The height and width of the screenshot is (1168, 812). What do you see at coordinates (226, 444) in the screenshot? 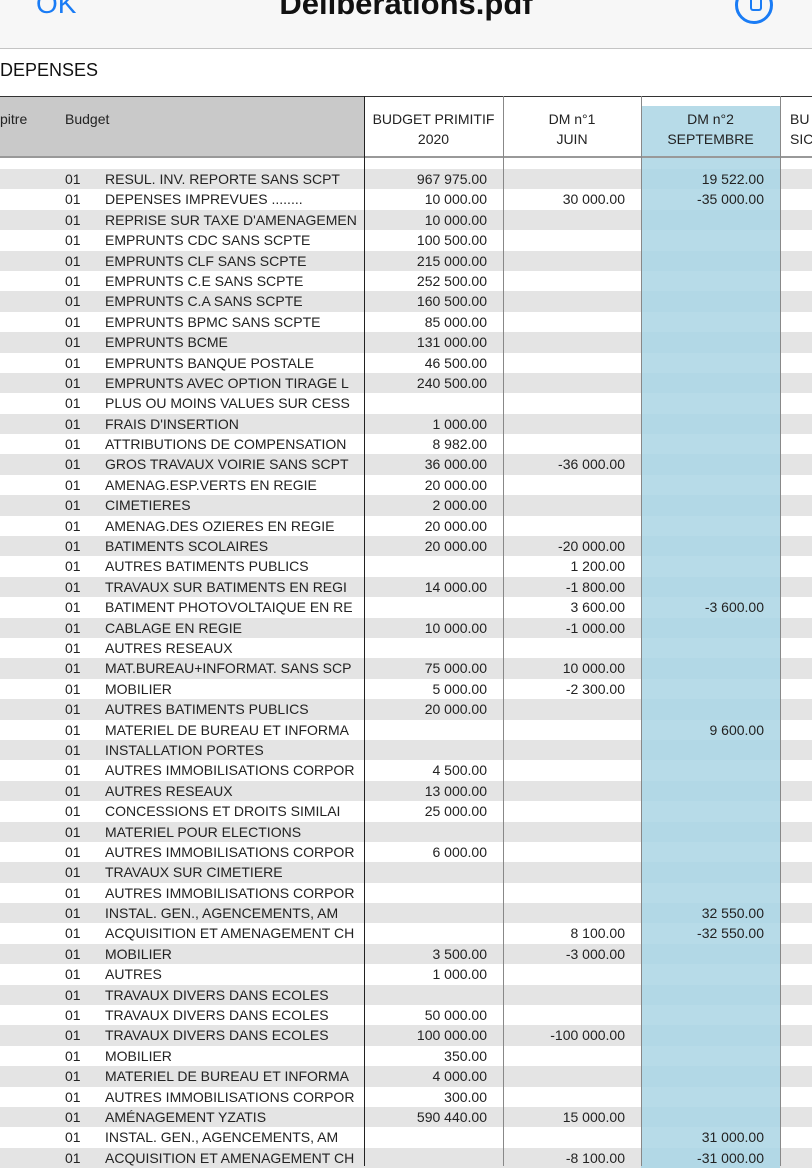
I see `row-label: ATTRIBUTIONS DE COMPENSATION` at bounding box center [226, 444].